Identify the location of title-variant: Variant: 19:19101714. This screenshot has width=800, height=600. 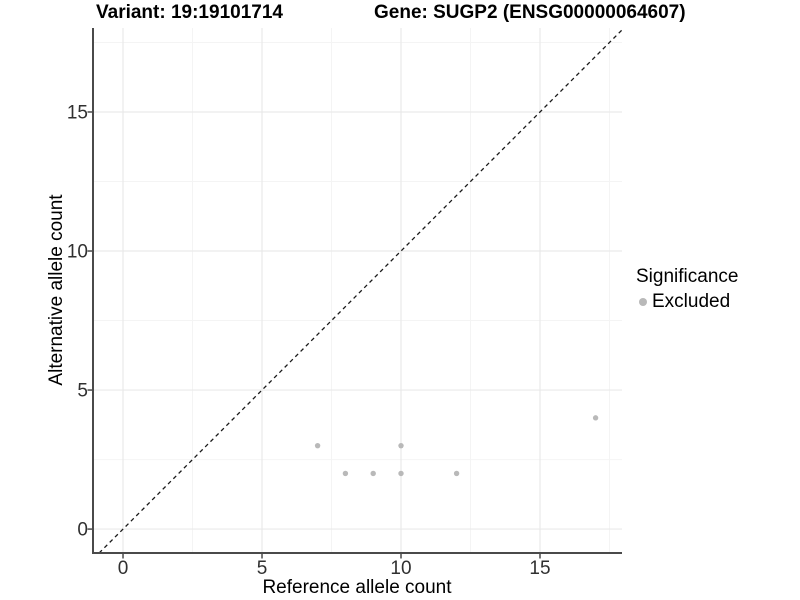
(189, 12).